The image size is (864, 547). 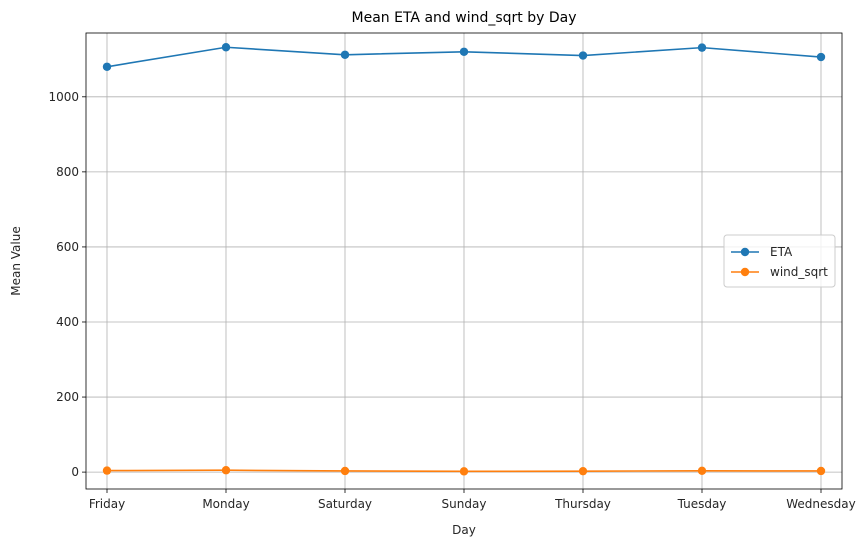 What do you see at coordinates (582, 504) in the screenshot?
I see `x-tick-label: Thursday` at bounding box center [582, 504].